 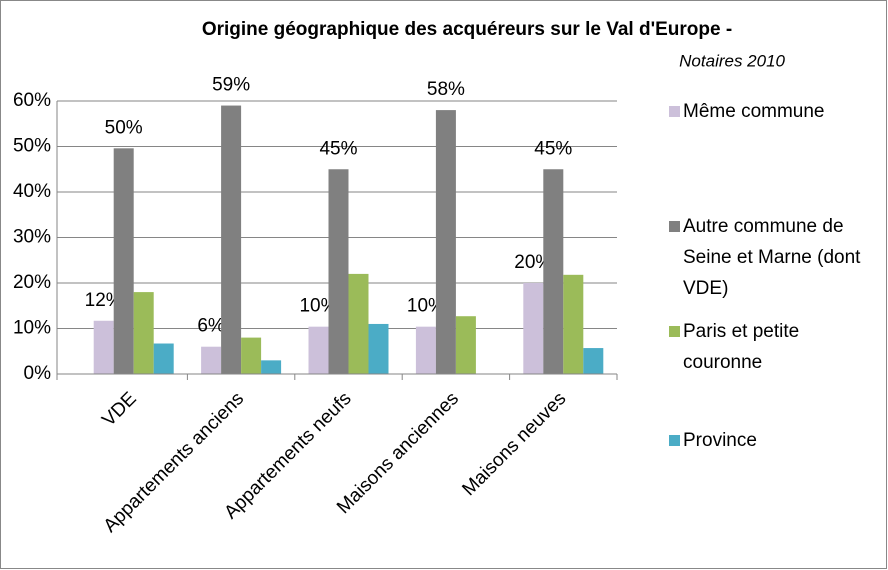 What do you see at coordinates (32, 282) in the screenshot?
I see `y-tick-label: 20%` at bounding box center [32, 282].